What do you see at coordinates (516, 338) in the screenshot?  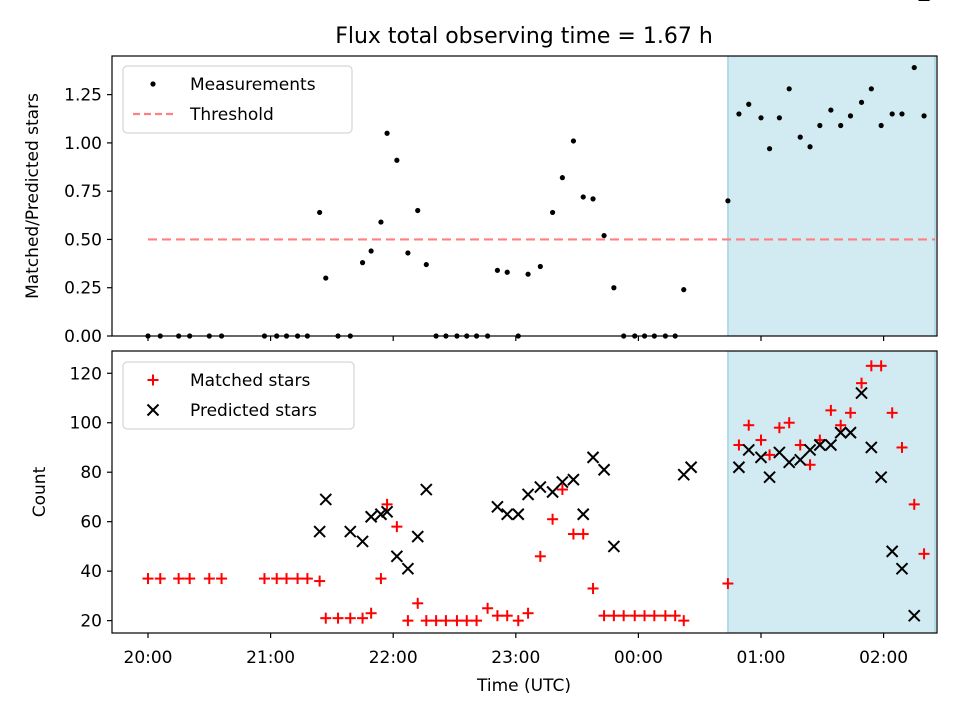 I see `x-ticks-top` at bounding box center [516, 338].